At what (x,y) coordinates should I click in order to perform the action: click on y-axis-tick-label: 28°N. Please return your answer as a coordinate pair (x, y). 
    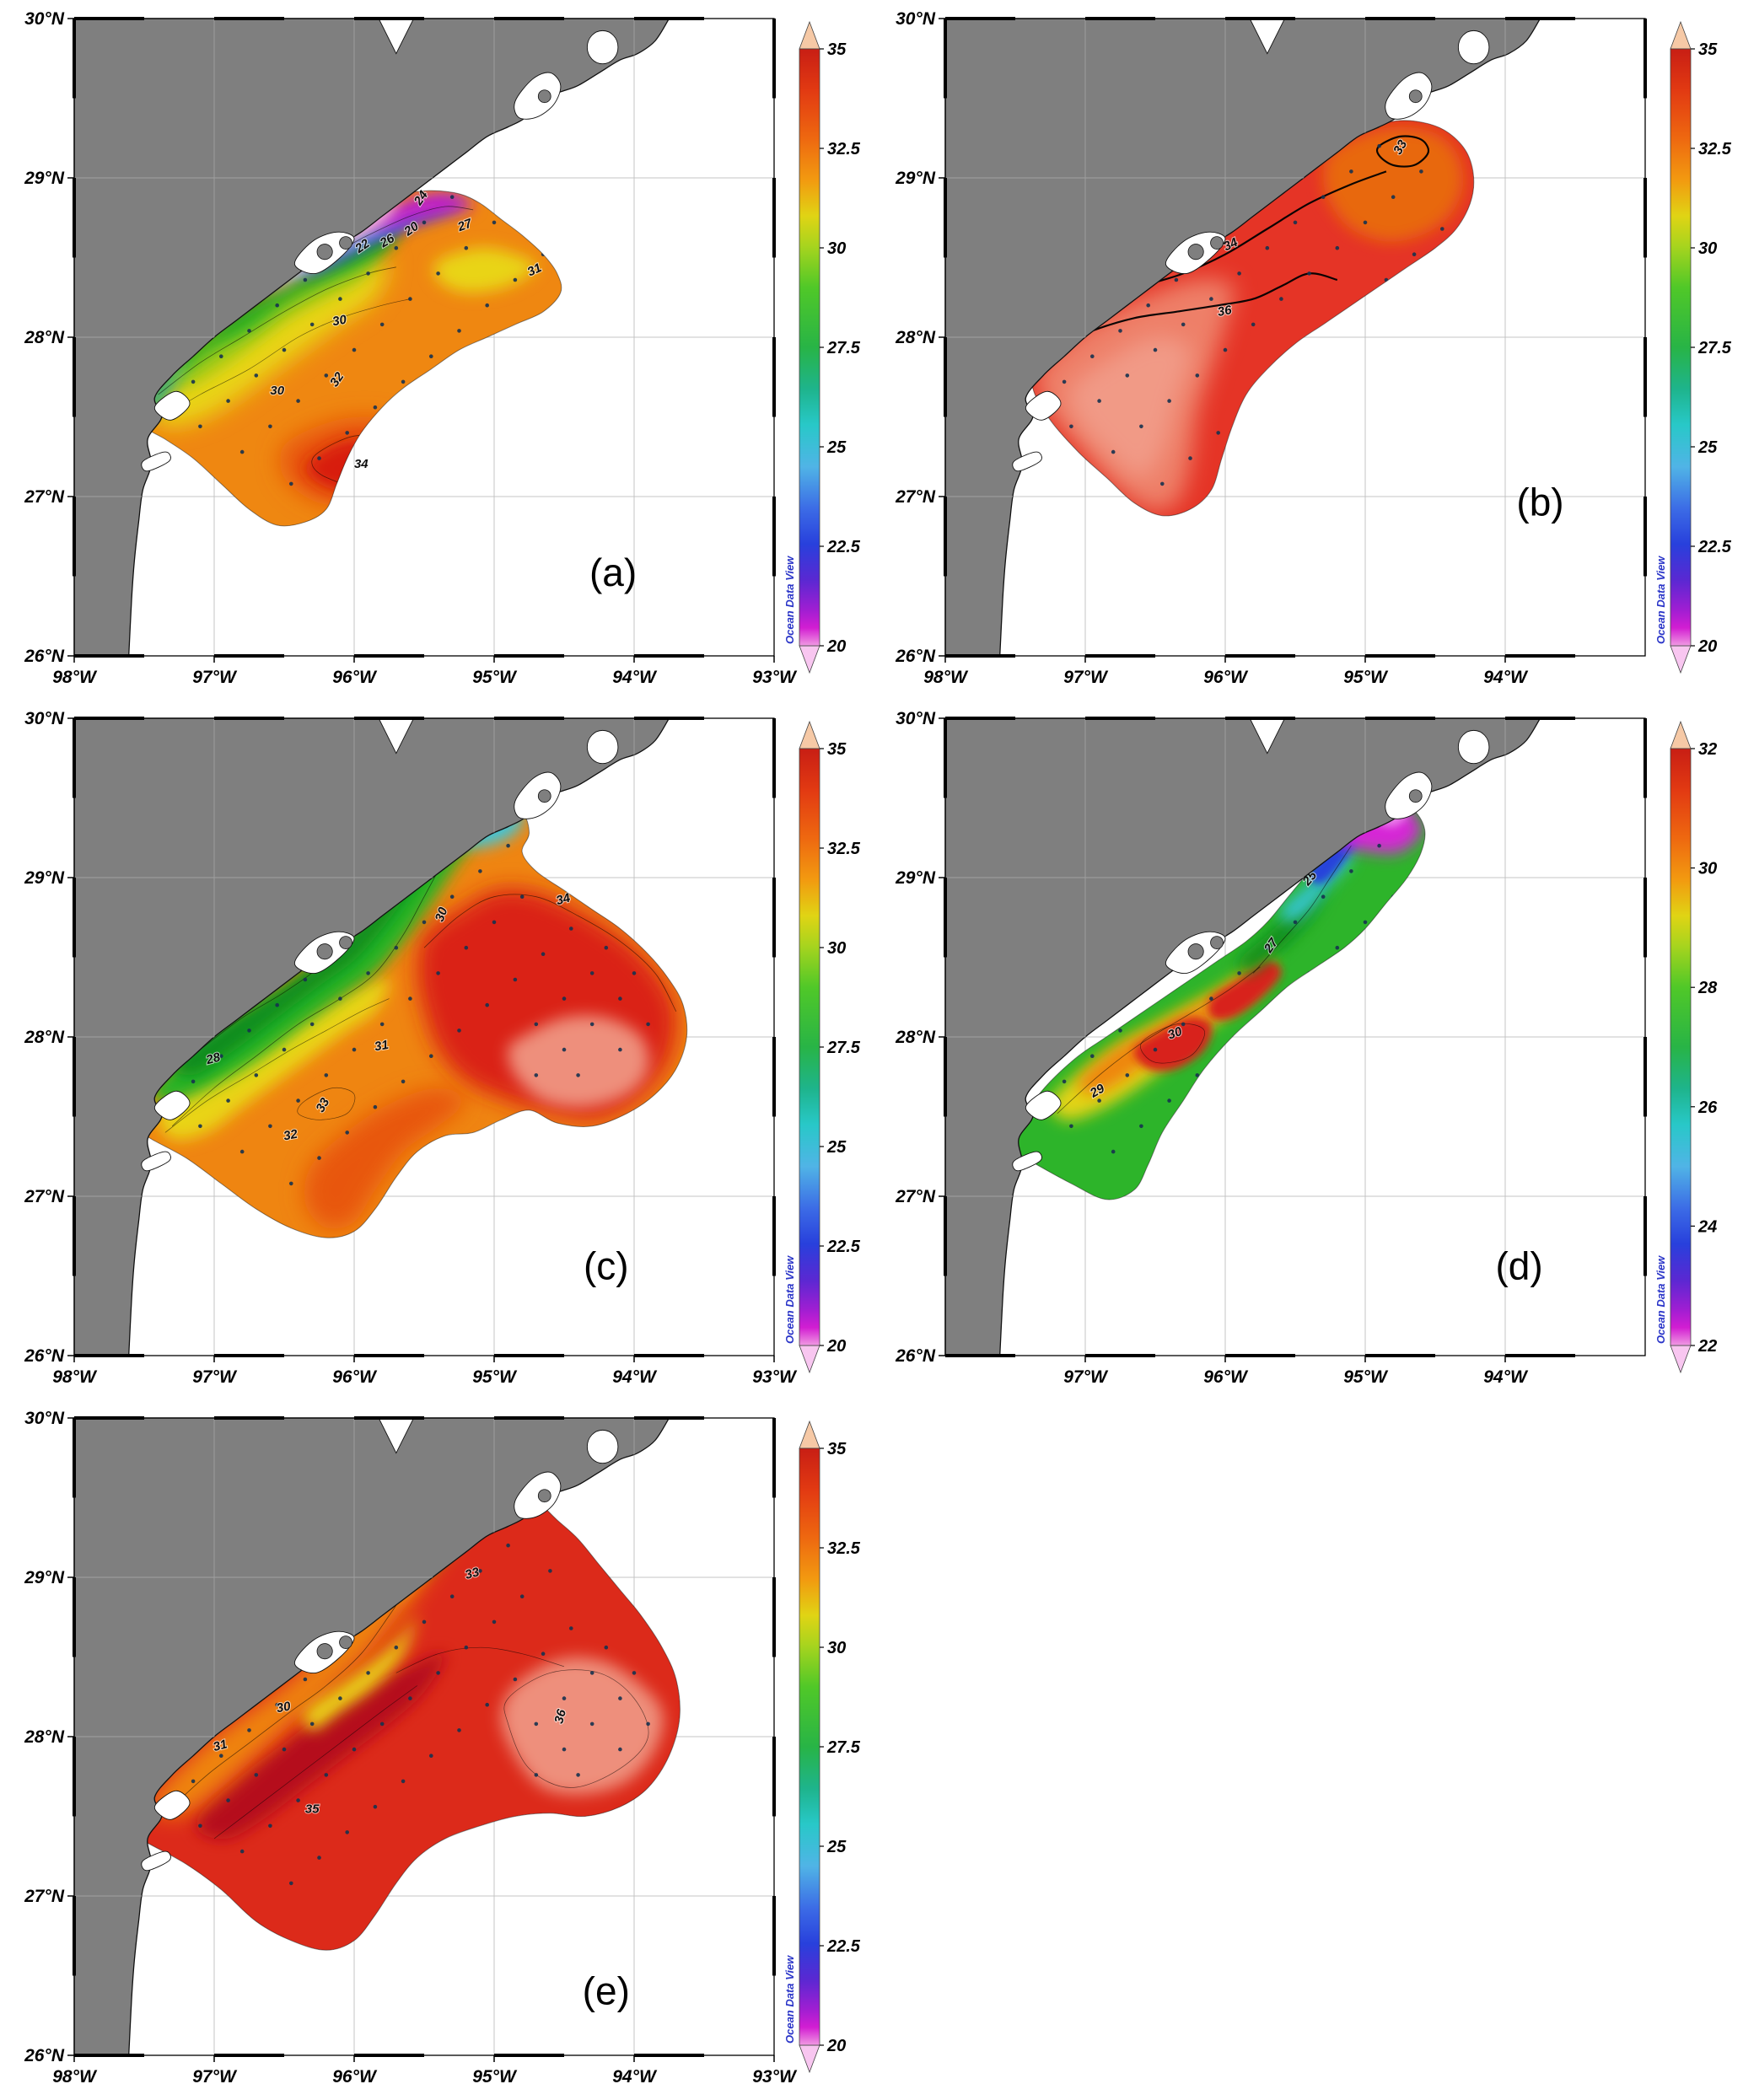
    Looking at the image, I should click on (44, 337).